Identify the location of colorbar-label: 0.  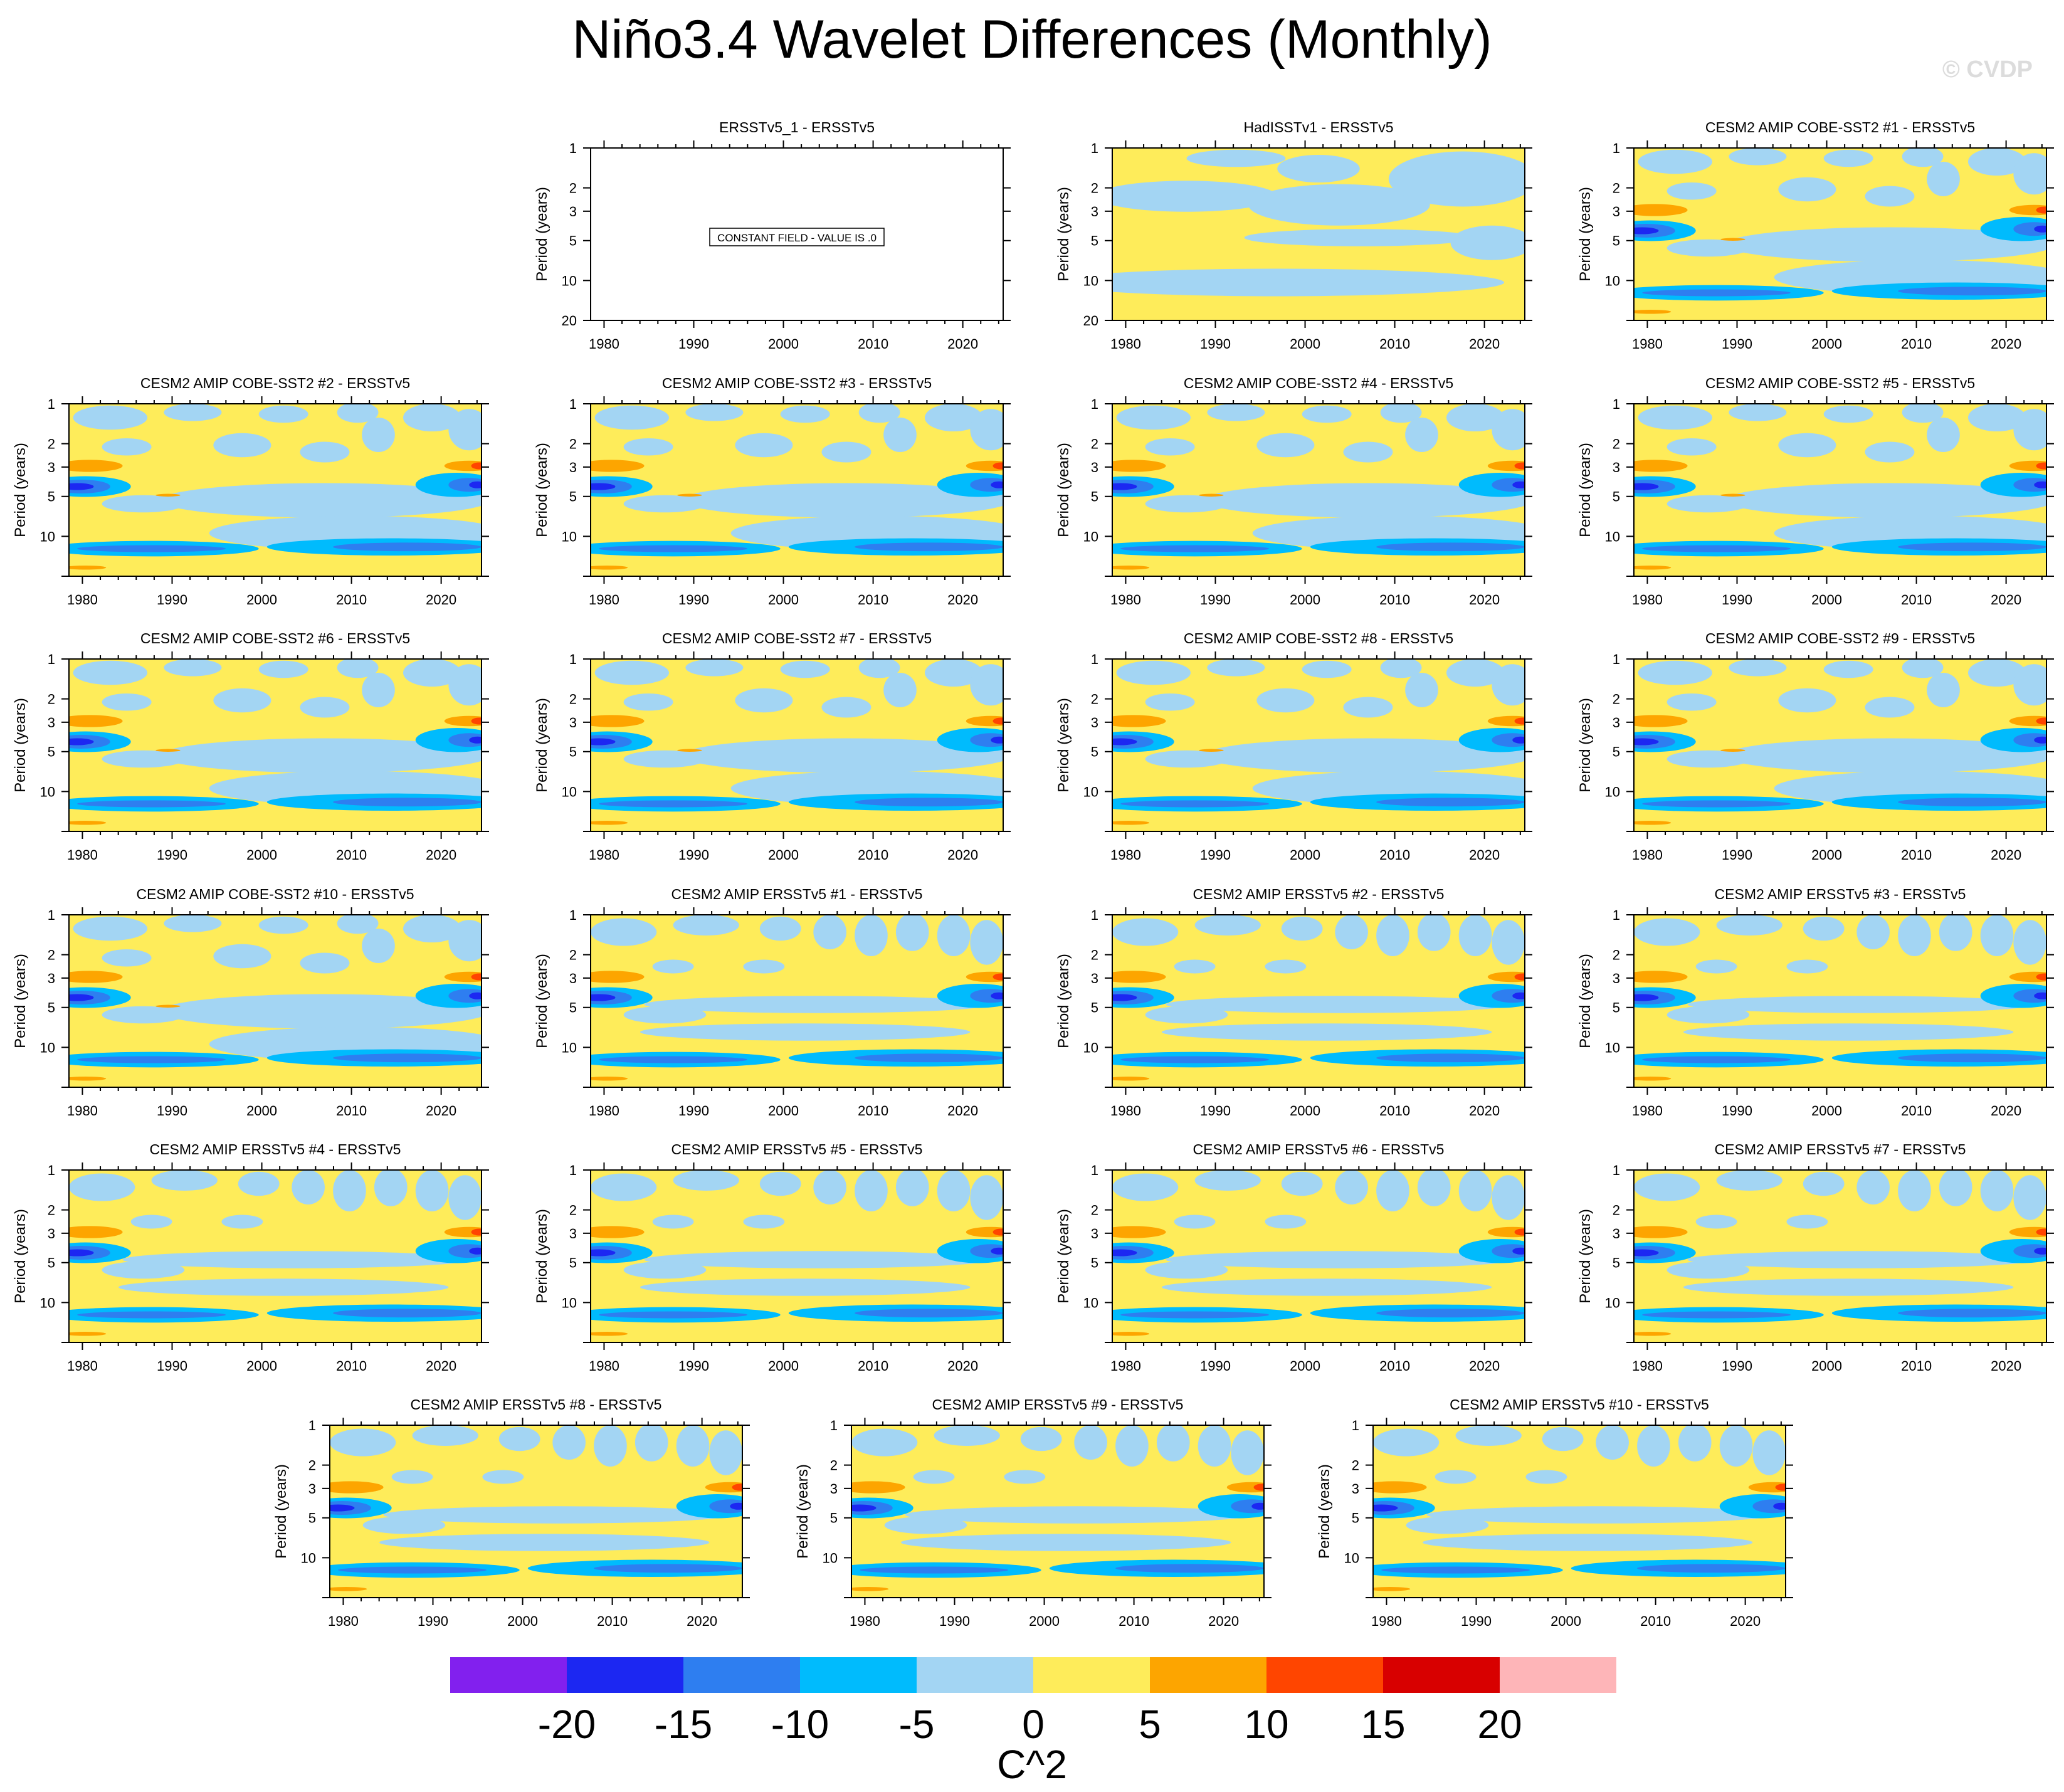
(1033, 1725).